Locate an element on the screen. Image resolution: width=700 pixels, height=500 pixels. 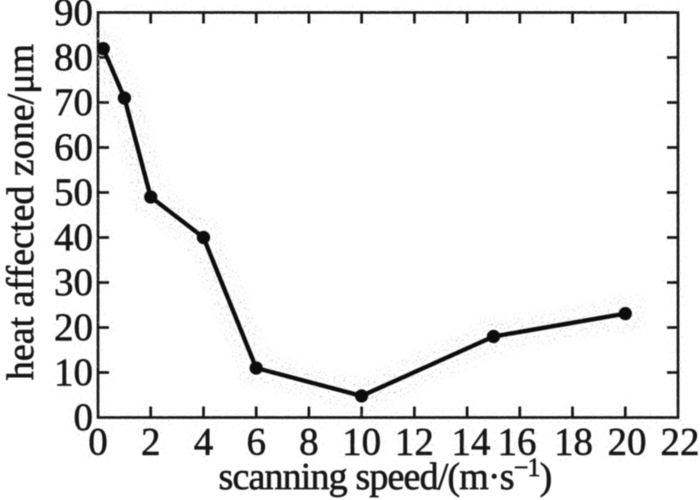
svg-text: 90 is located at coordinates (73, 17).